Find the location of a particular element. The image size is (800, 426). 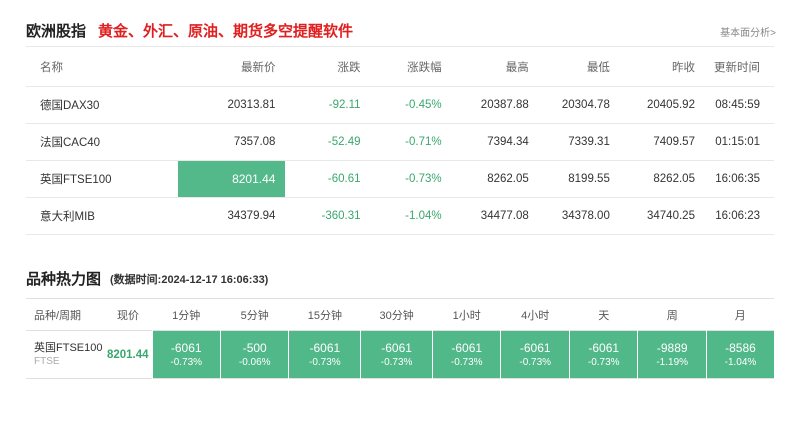

instrument-name-link: 英国FTSE100 is located at coordinates (76, 180).